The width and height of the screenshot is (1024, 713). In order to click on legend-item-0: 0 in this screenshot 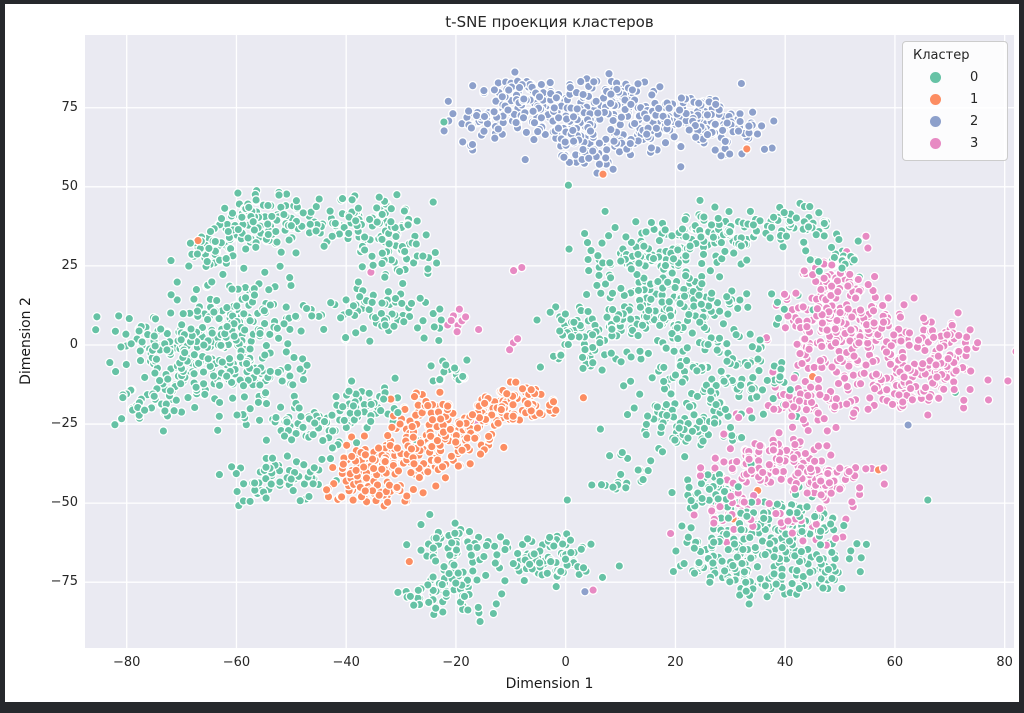, I will do `click(955, 77)`.